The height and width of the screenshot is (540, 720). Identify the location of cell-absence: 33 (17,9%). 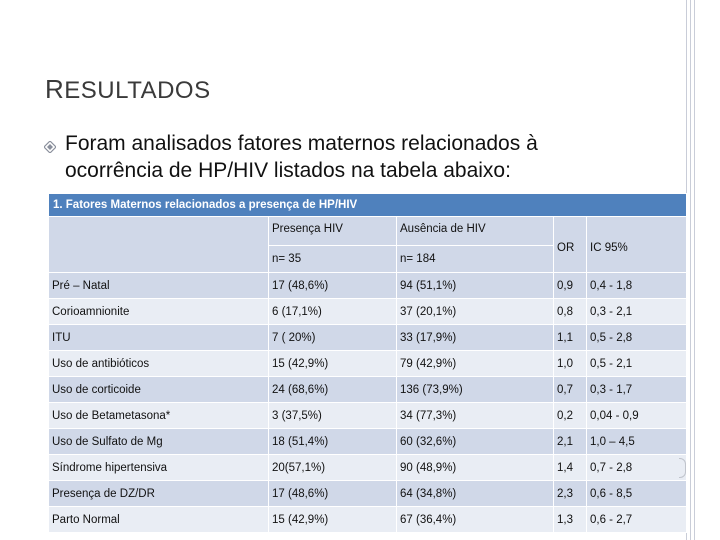
(475, 337).